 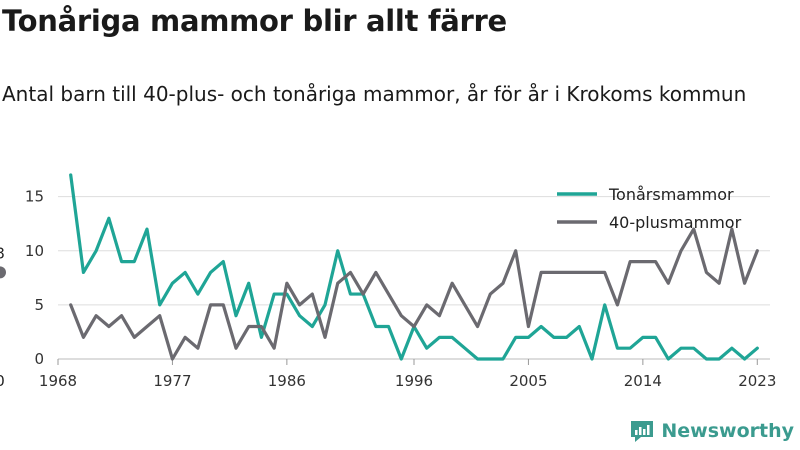 I want to click on y-tick-label: 5, so click(x=39, y=305).